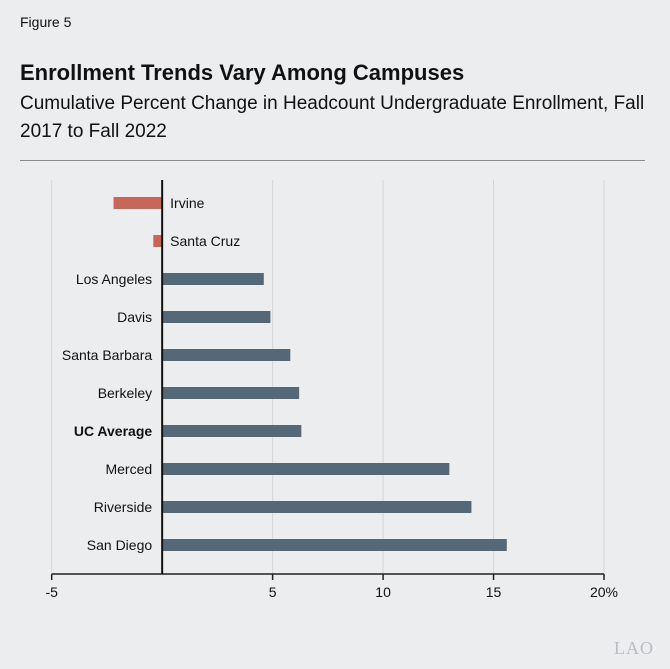  What do you see at coordinates (158, 241) in the screenshot?
I see `bar-santa-cruz` at bounding box center [158, 241].